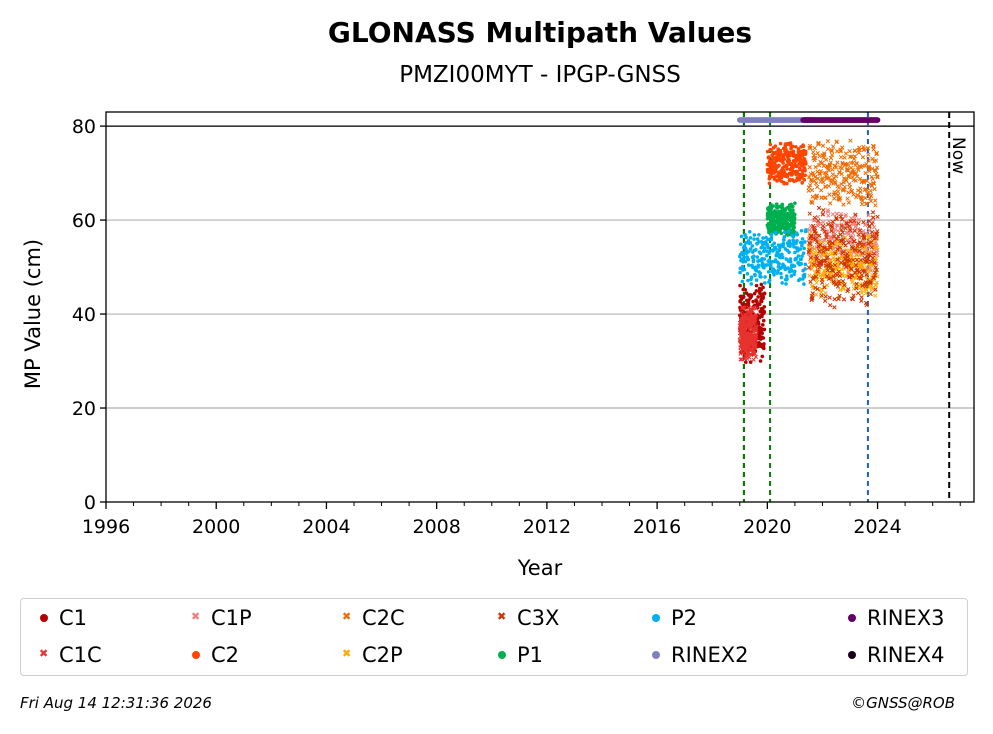 The image size is (993, 734). I want to click on x-axis-label: Year, so click(540, 568).